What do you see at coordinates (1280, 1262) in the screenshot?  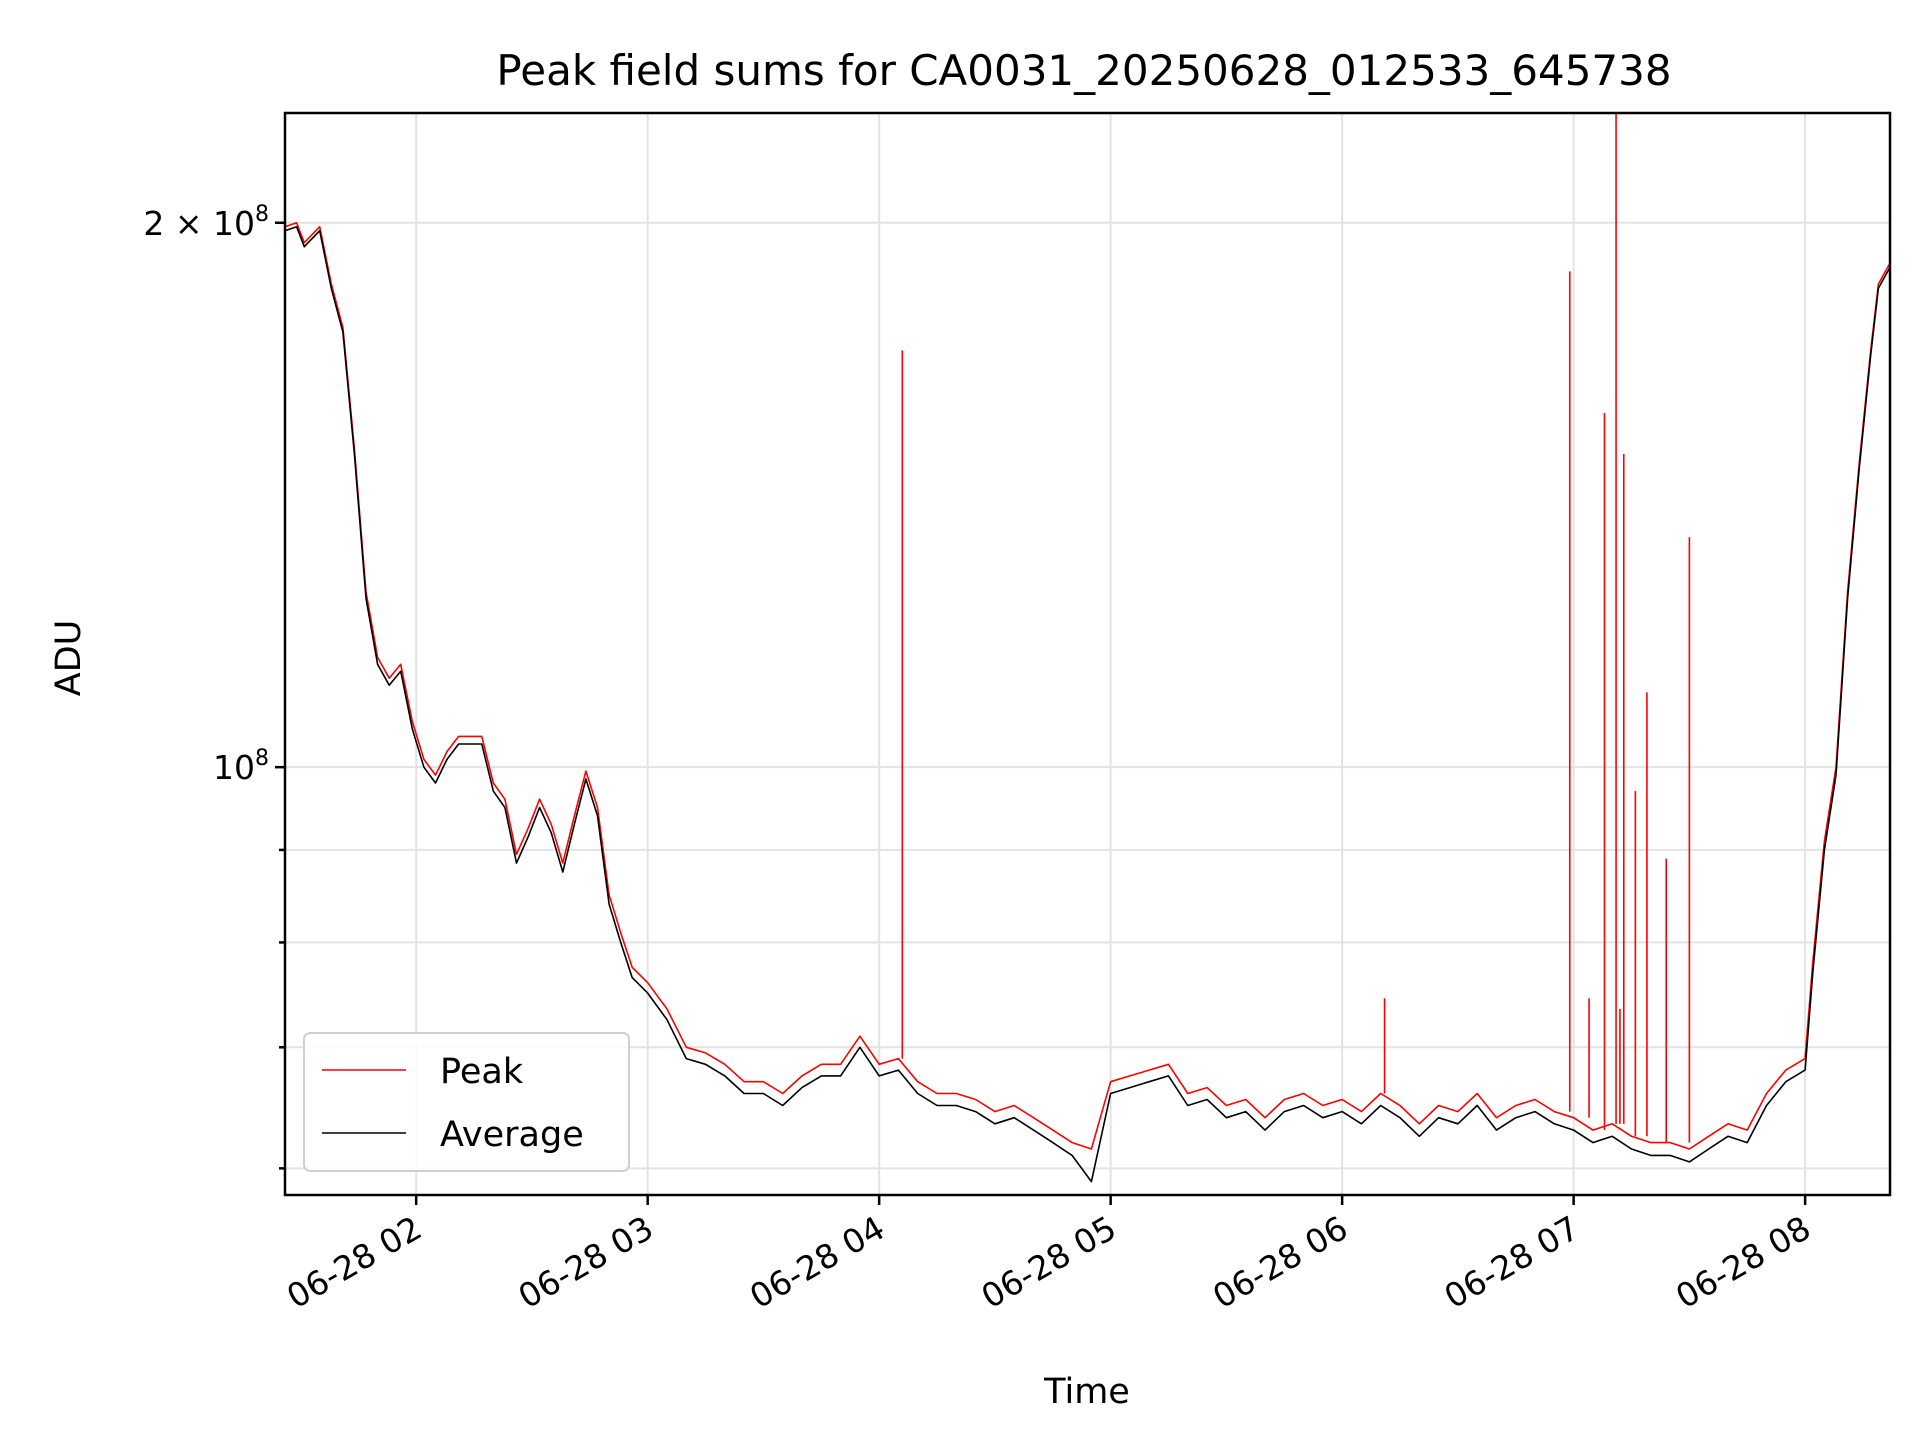 I see `x-tick-label: 06-28 06` at bounding box center [1280, 1262].